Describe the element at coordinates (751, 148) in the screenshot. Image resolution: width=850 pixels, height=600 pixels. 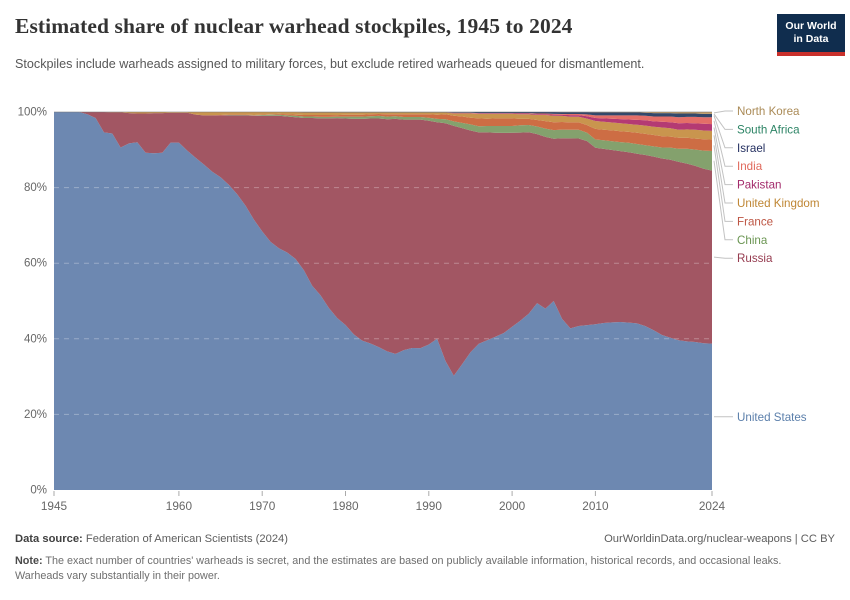
I see `legend-label-israel: Israel` at that location.